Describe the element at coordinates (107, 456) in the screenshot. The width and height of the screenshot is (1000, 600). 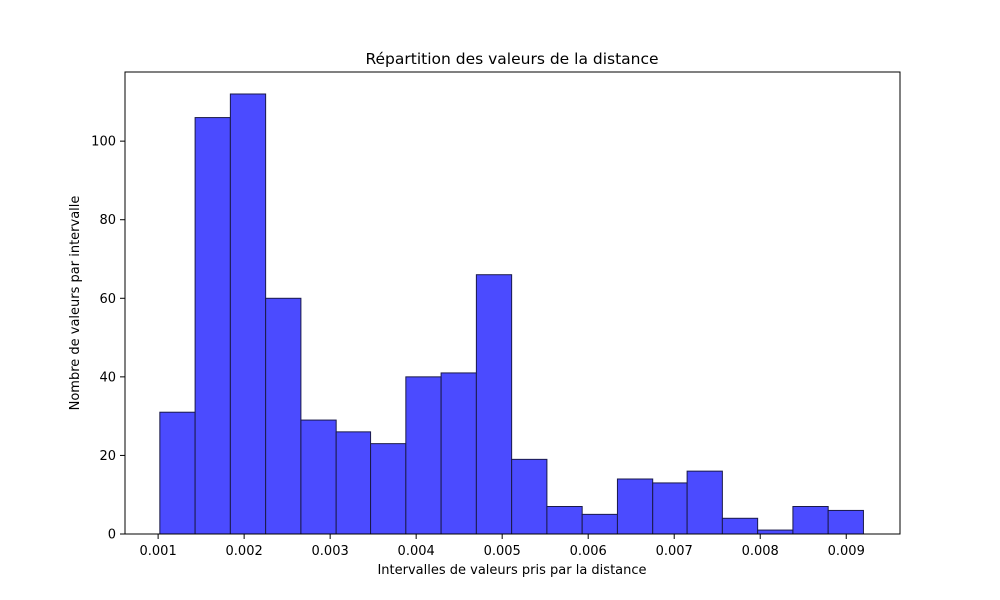
I see `y-tick-label: 20` at that location.